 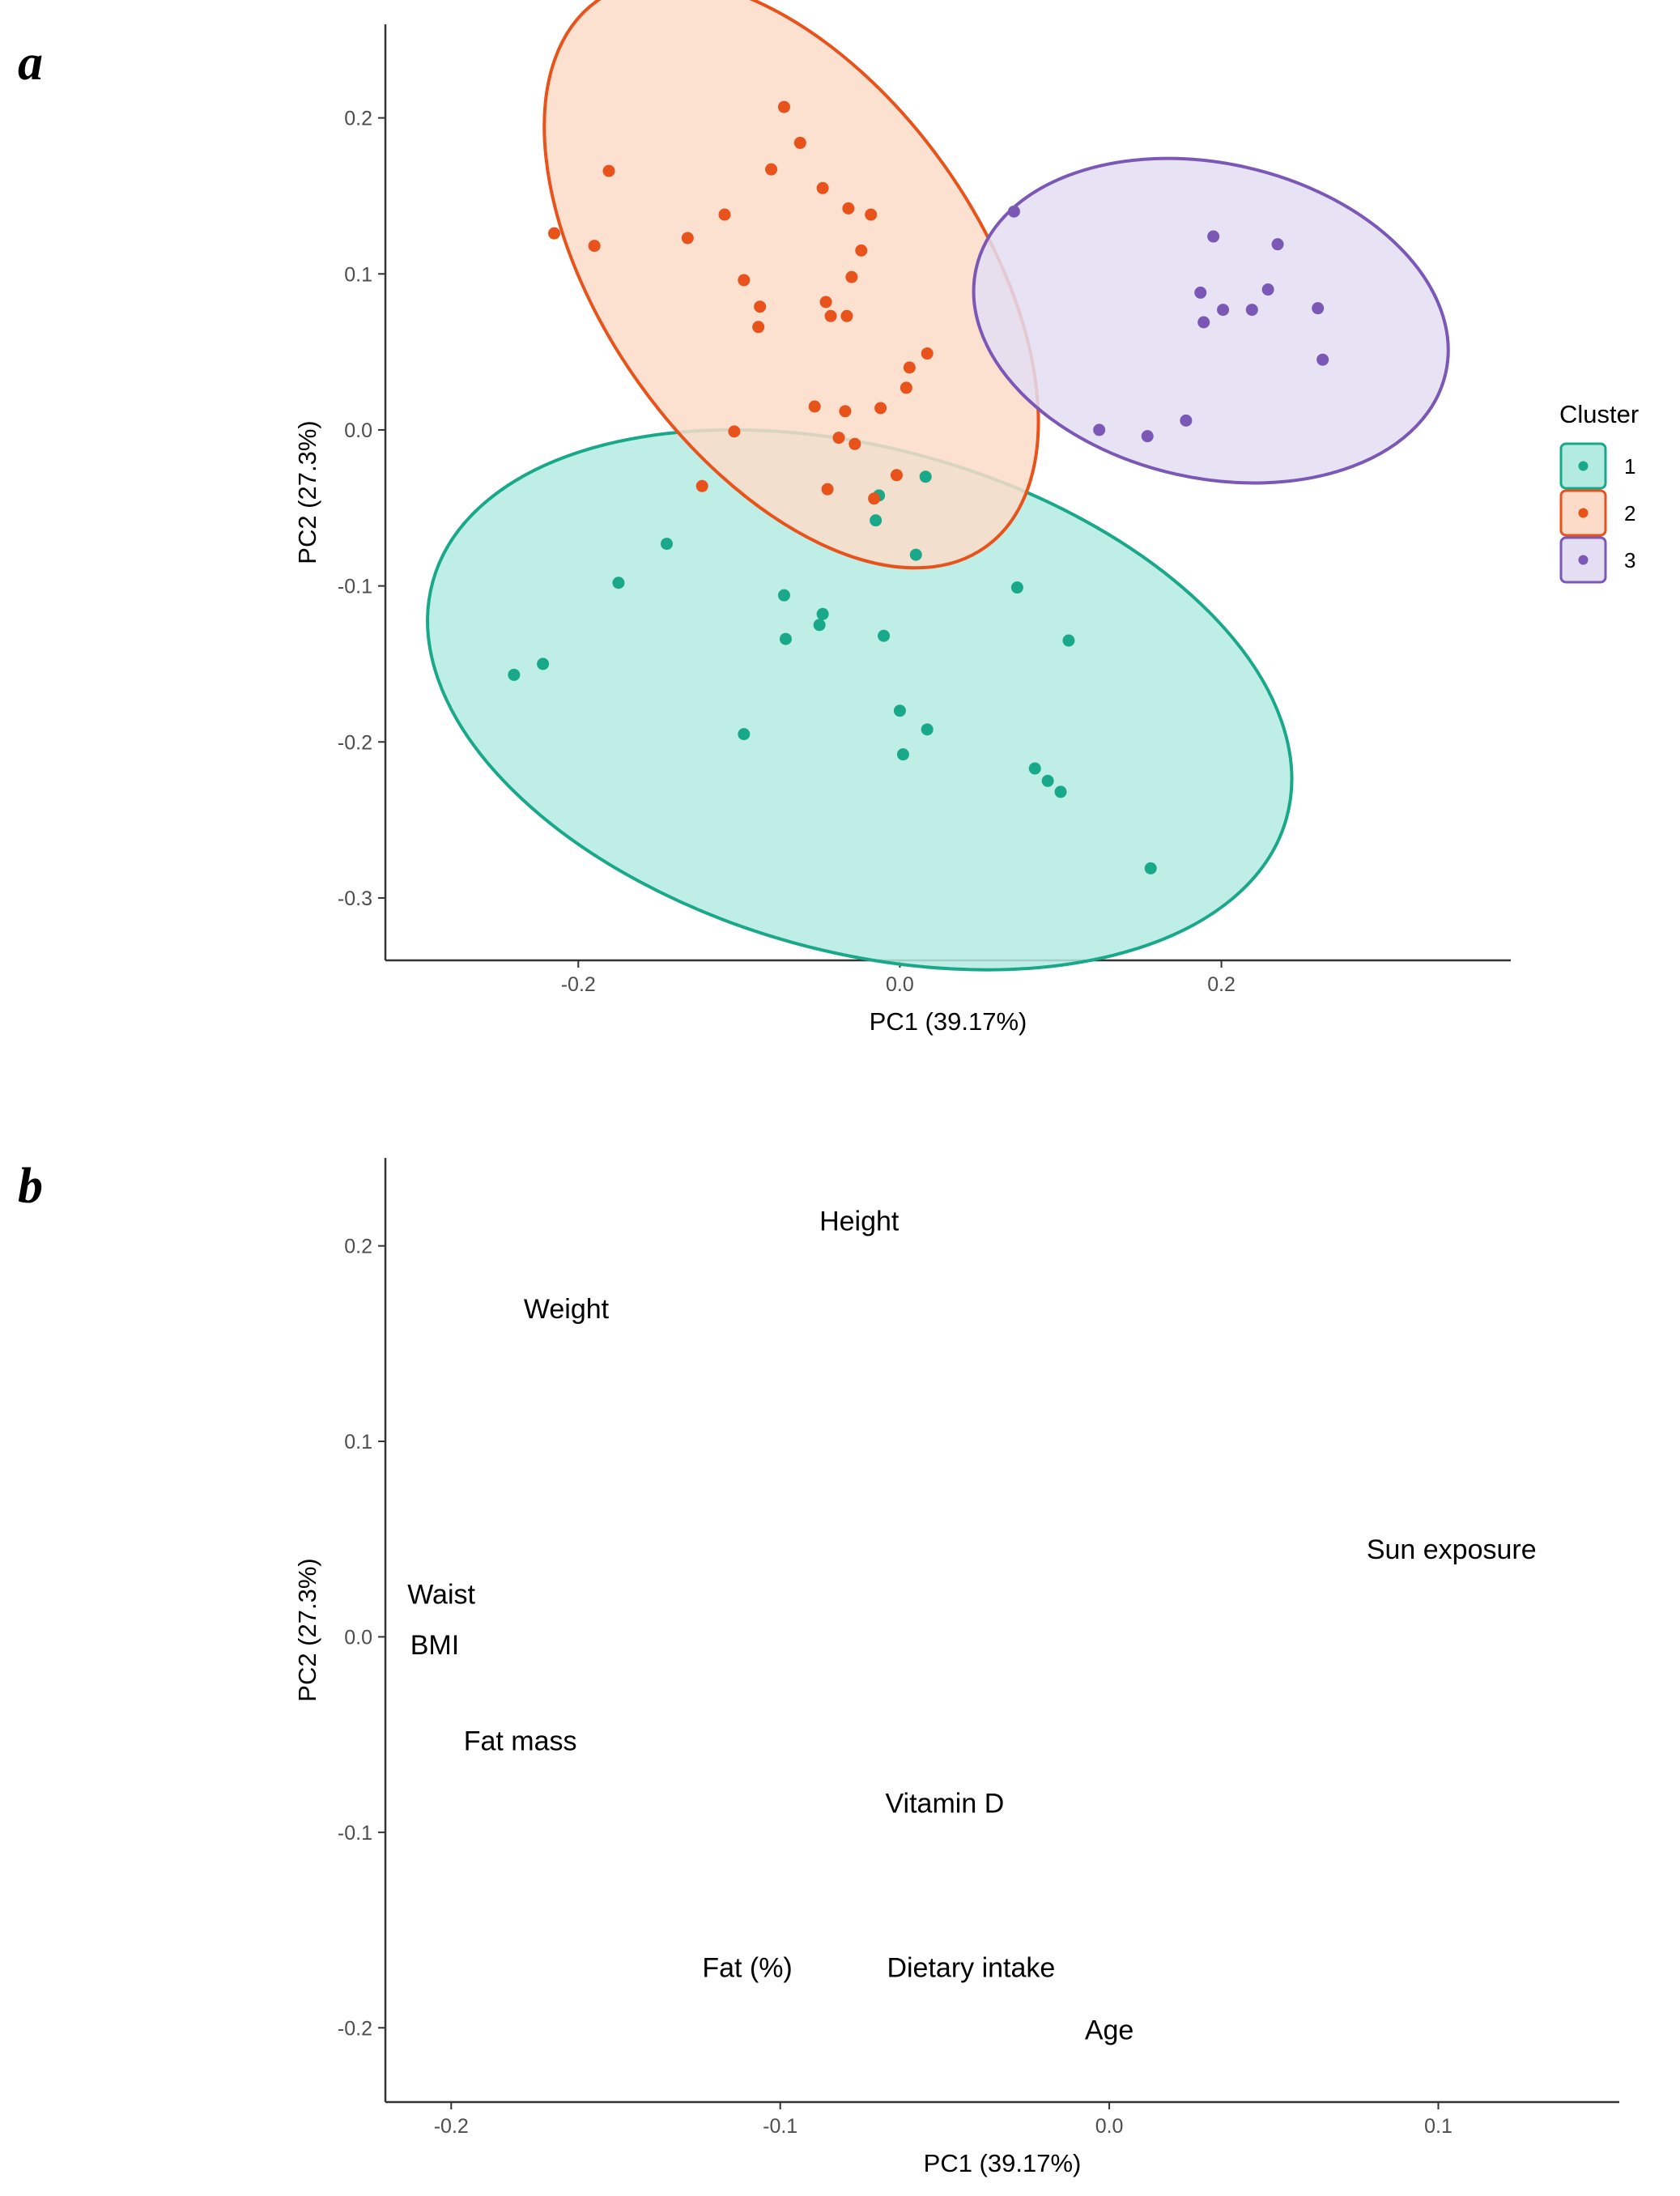 I want to click on variable-label: Waist, so click(x=441, y=1595).